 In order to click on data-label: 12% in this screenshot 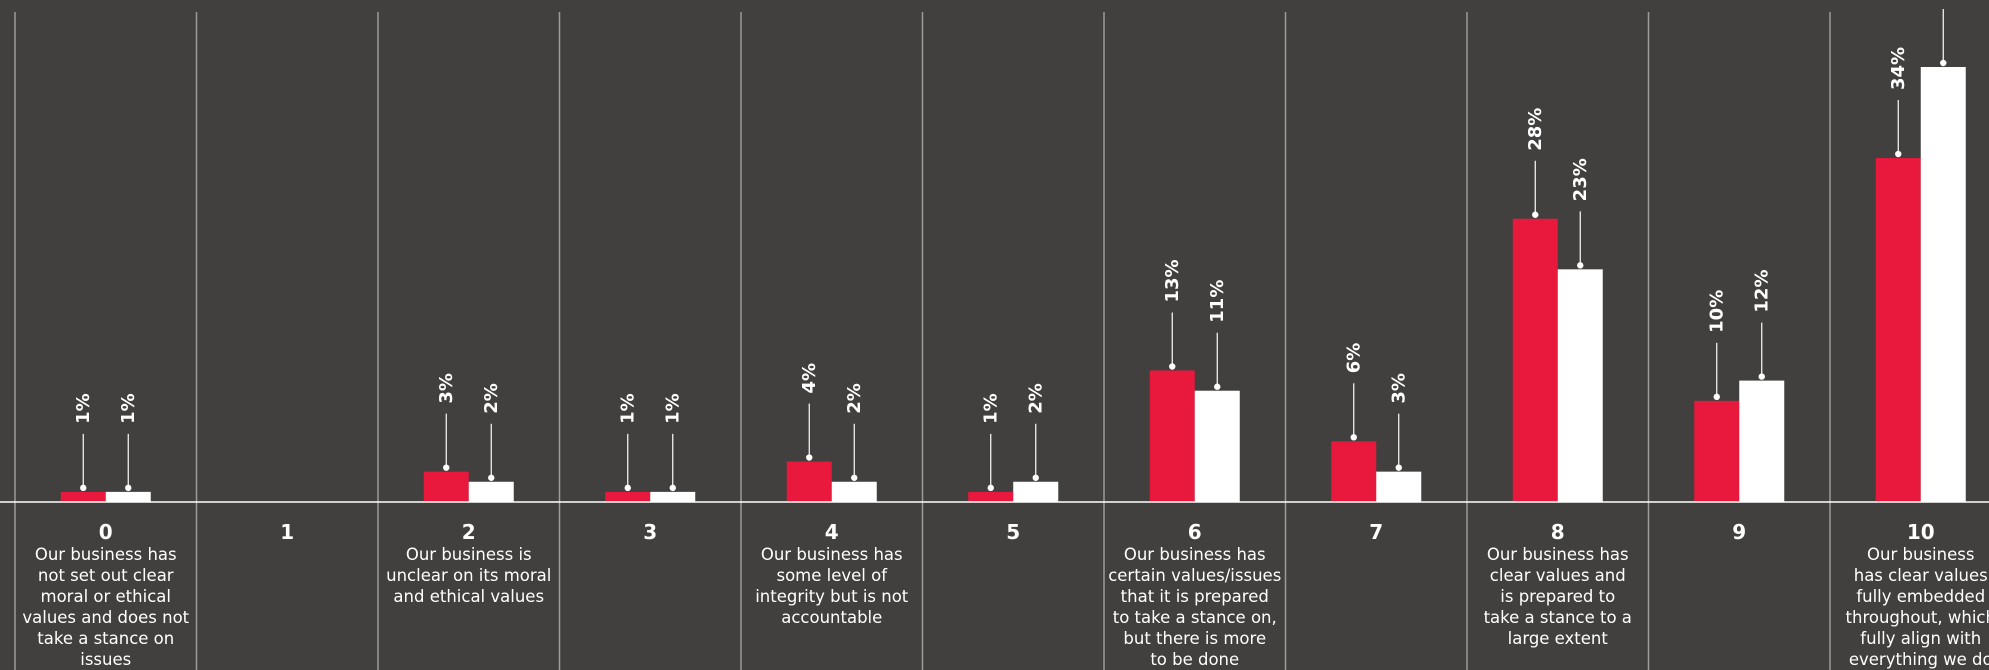, I will do `click(1762, 291)`.